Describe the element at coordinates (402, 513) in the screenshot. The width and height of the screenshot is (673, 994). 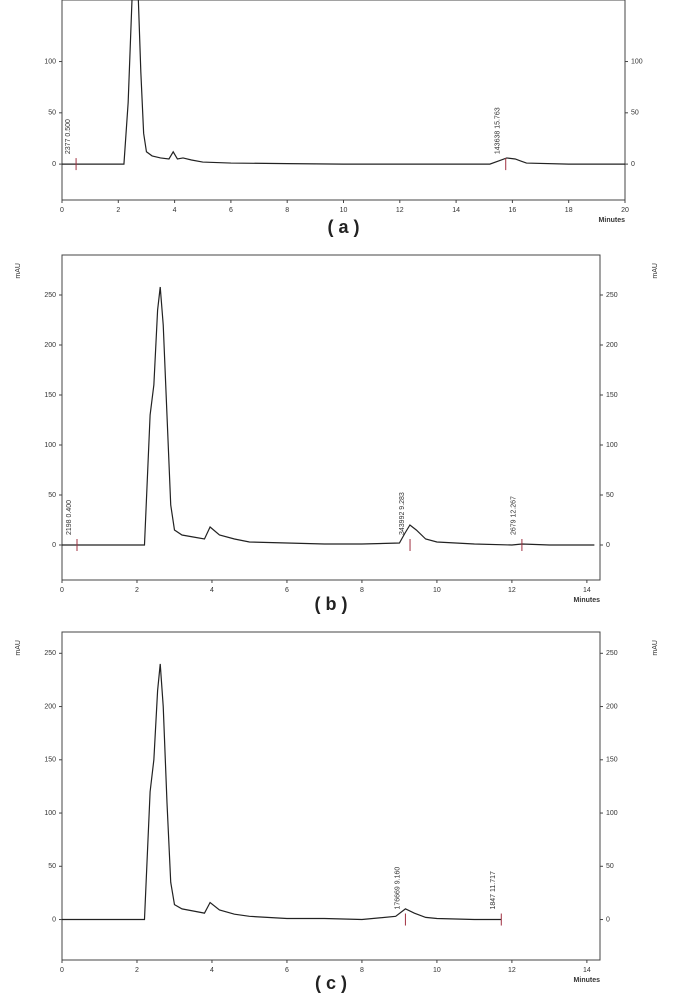
I see `peak-label: 343992 9.283` at that location.